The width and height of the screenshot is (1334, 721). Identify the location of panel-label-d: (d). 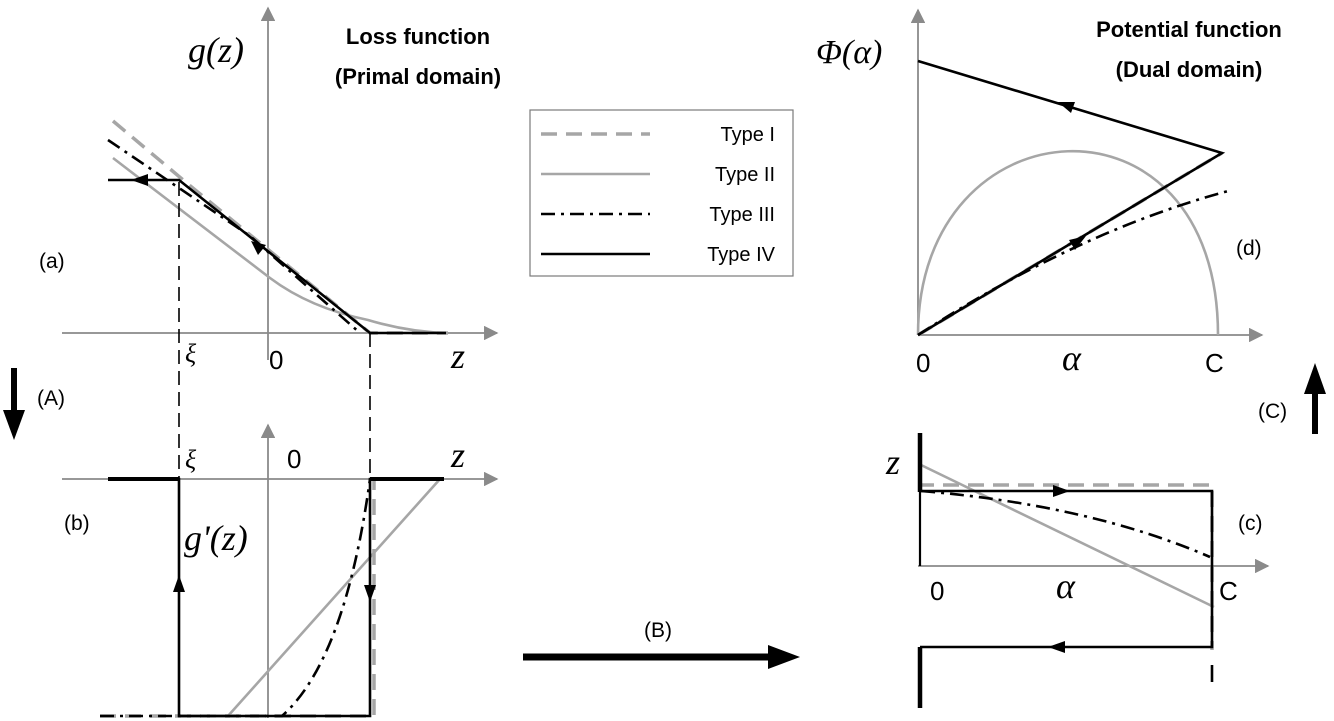
(1249, 248).